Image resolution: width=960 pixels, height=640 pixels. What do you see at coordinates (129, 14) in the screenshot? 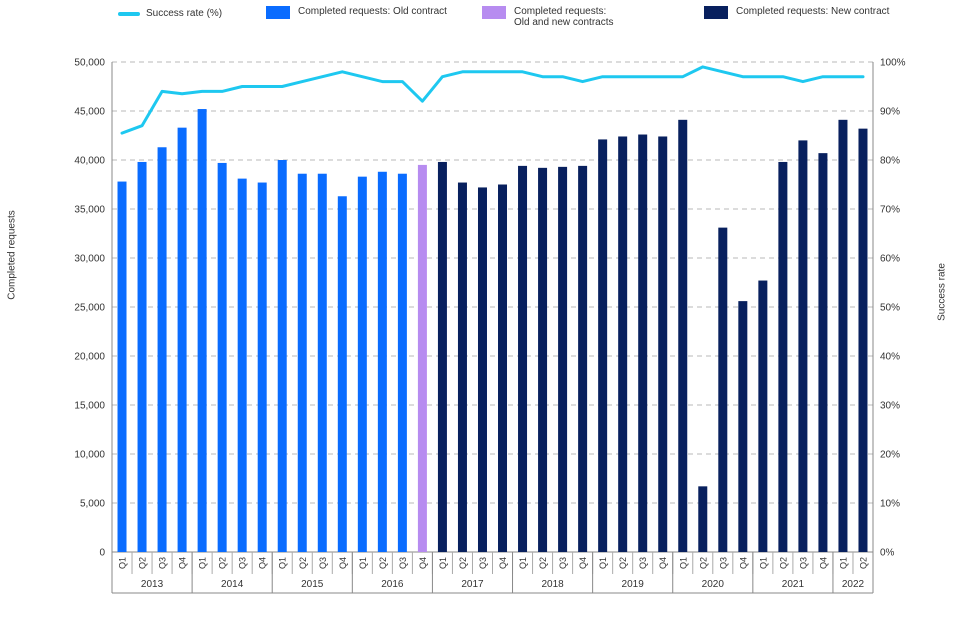
I see `legend-swatch-success-rate` at bounding box center [129, 14].